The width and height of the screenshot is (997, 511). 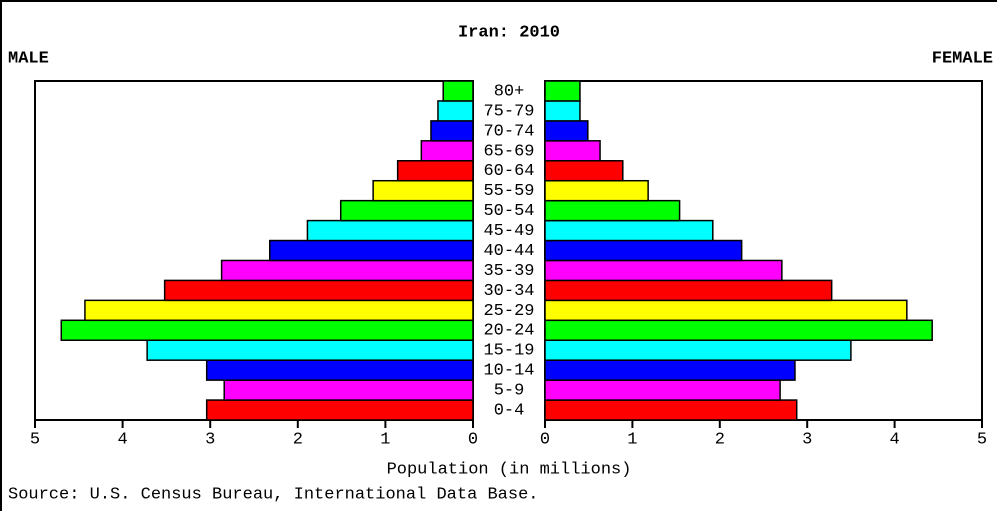 What do you see at coordinates (508, 271) in the screenshot?
I see `category-label: 35-39` at bounding box center [508, 271].